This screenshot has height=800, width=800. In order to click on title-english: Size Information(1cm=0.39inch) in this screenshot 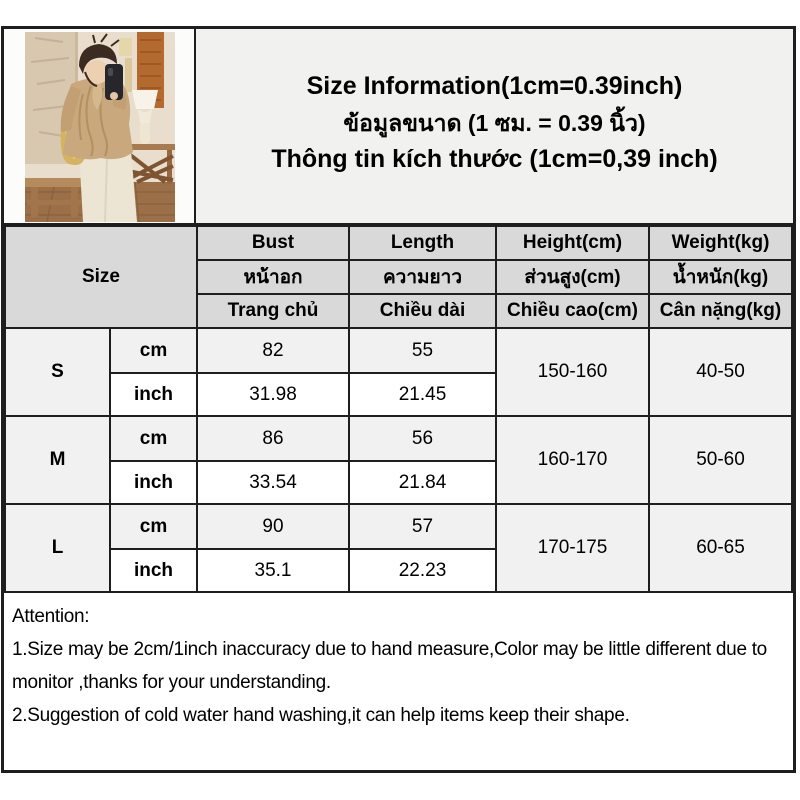, I will do `click(494, 86)`.